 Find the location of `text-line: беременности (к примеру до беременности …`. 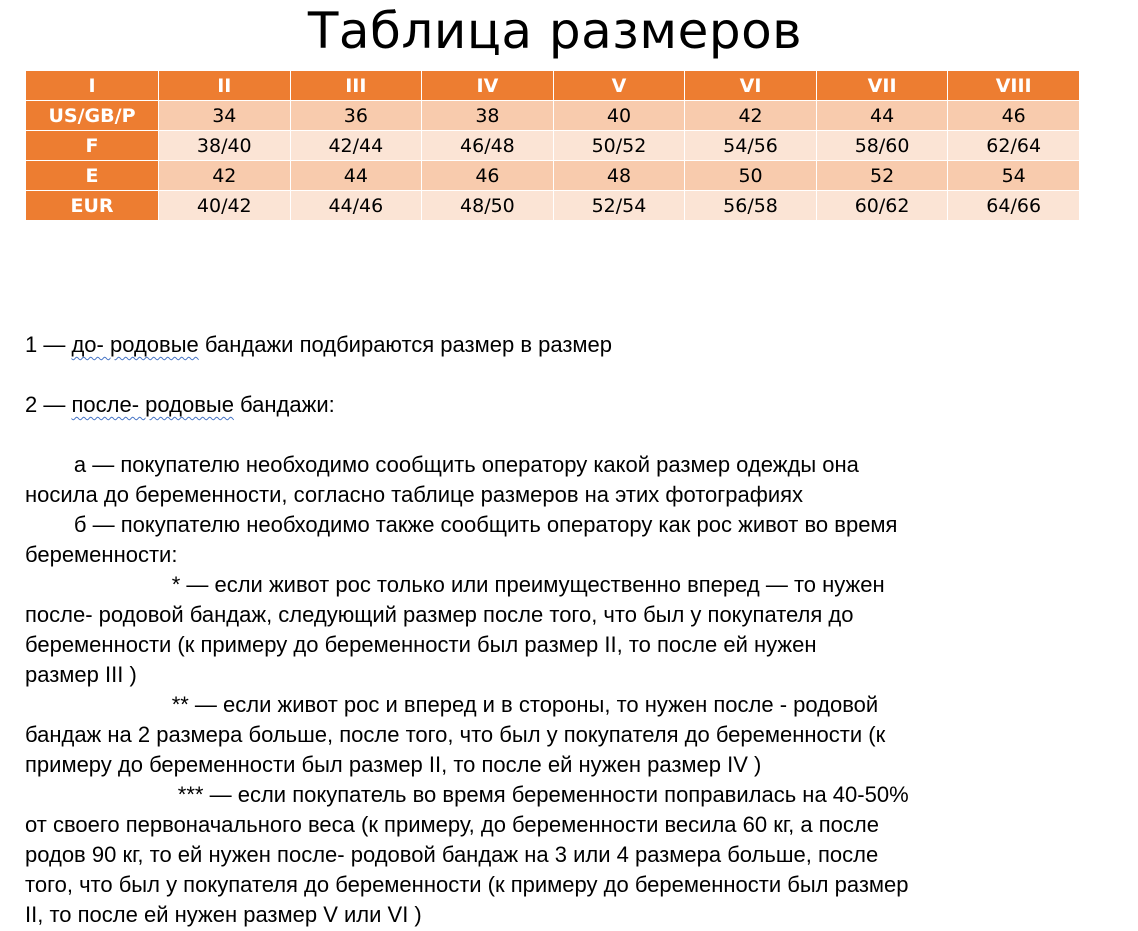

text-line: беременности (к примеру до беременности … is located at coordinates (421, 644).